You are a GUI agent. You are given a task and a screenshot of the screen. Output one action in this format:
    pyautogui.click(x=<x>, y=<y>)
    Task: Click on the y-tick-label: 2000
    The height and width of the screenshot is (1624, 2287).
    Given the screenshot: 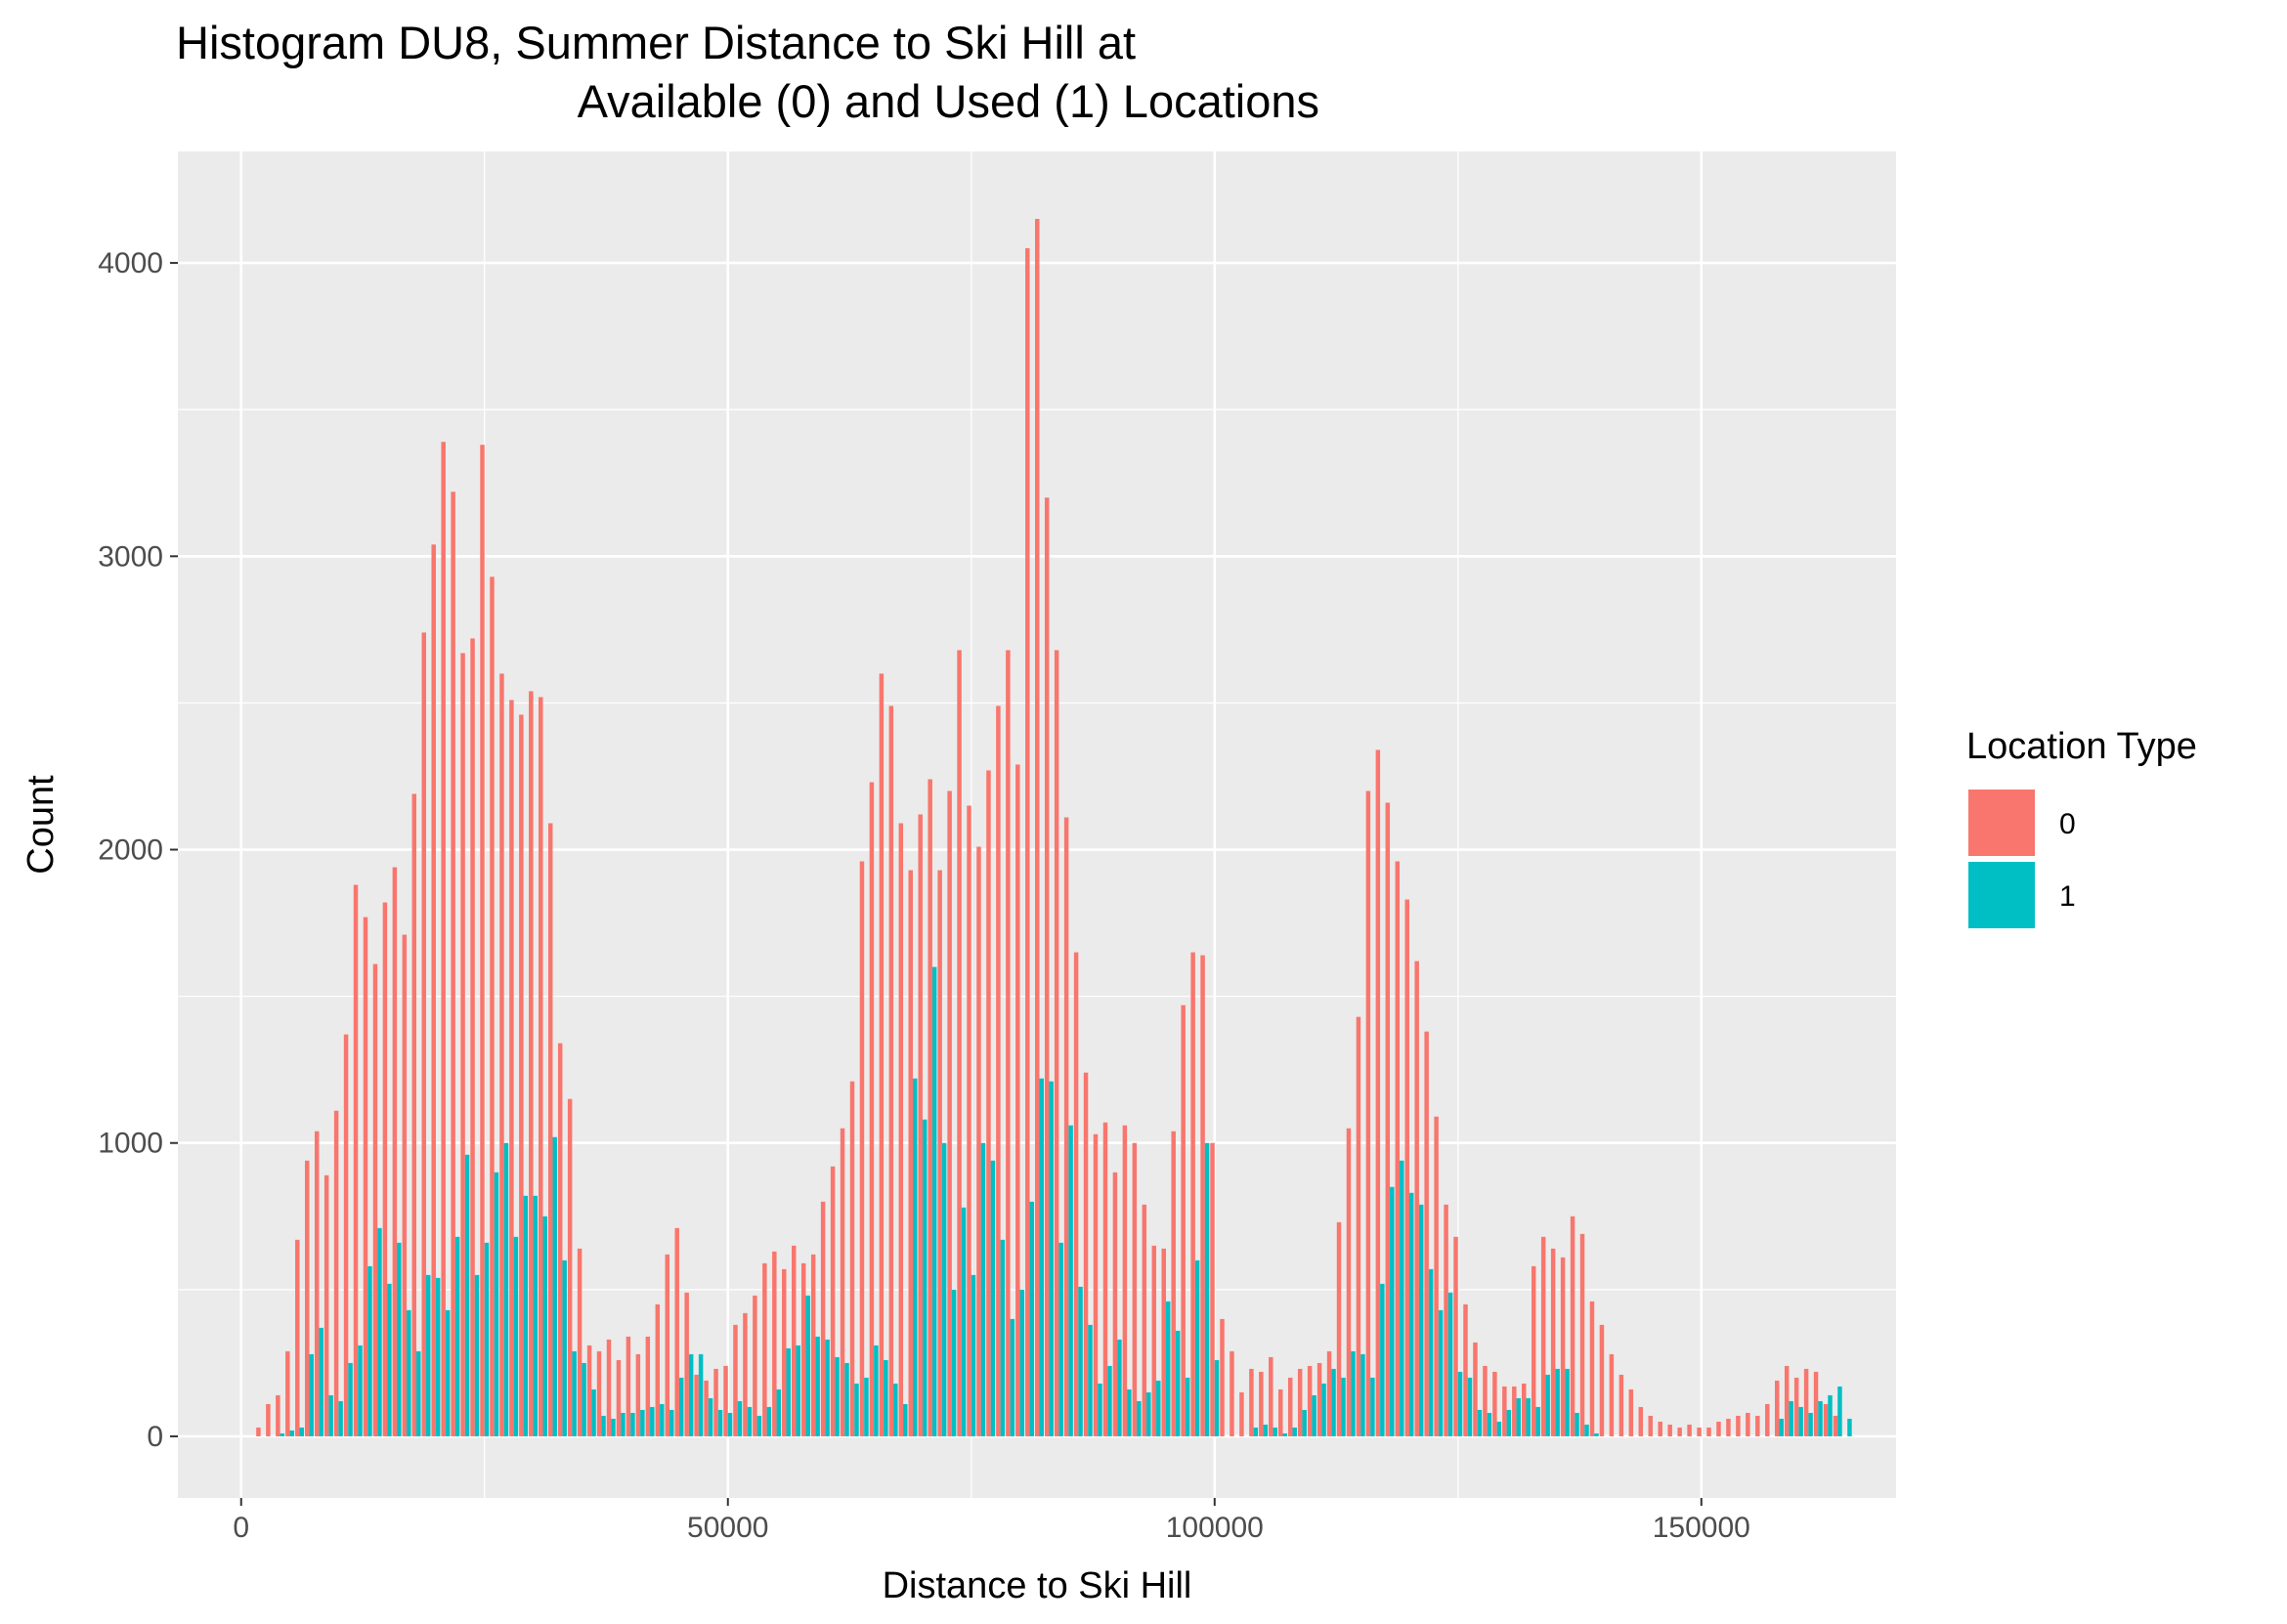 What is the action you would take?
    pyautogui.click(x=130, y=851)
    